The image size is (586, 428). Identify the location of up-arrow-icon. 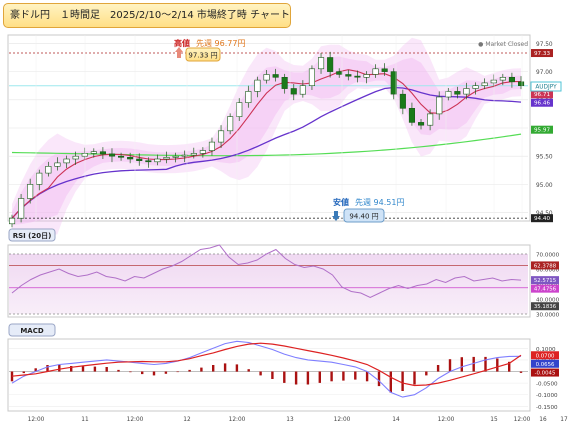
(179, 52).